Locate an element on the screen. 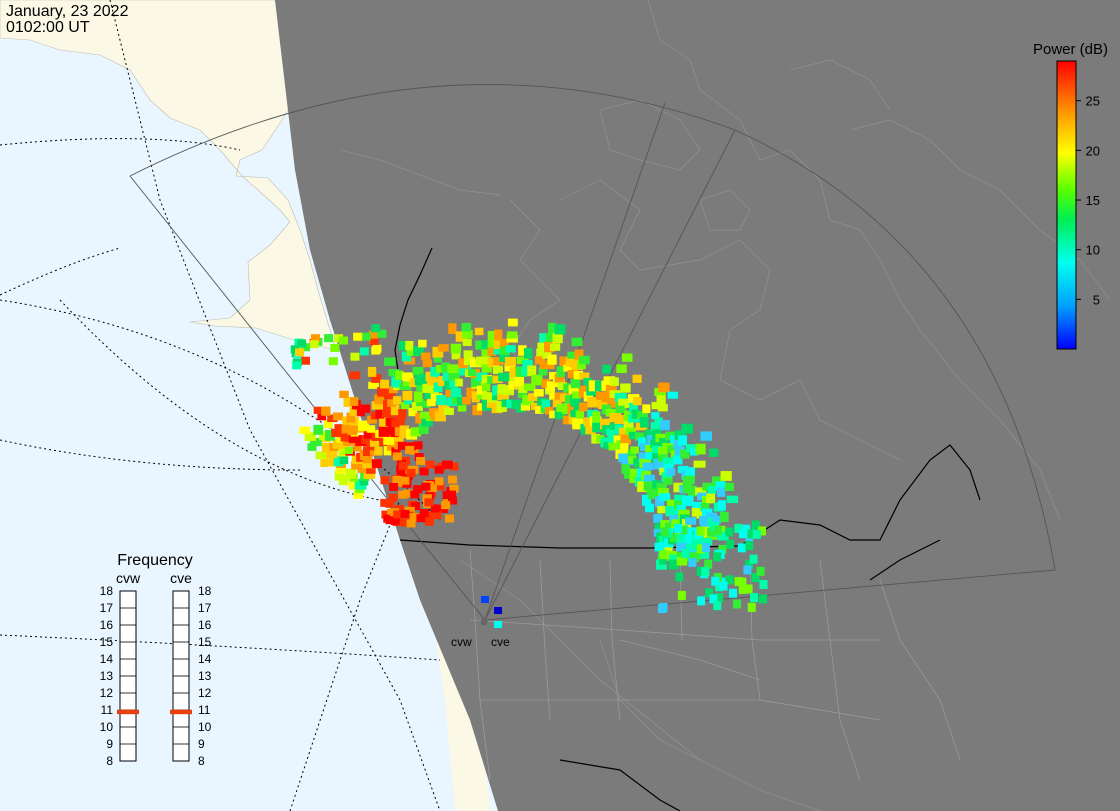 This screenshot has width=1120, height=811. colorbar-tick-label: 5 is located at coordinates (1096, 299).